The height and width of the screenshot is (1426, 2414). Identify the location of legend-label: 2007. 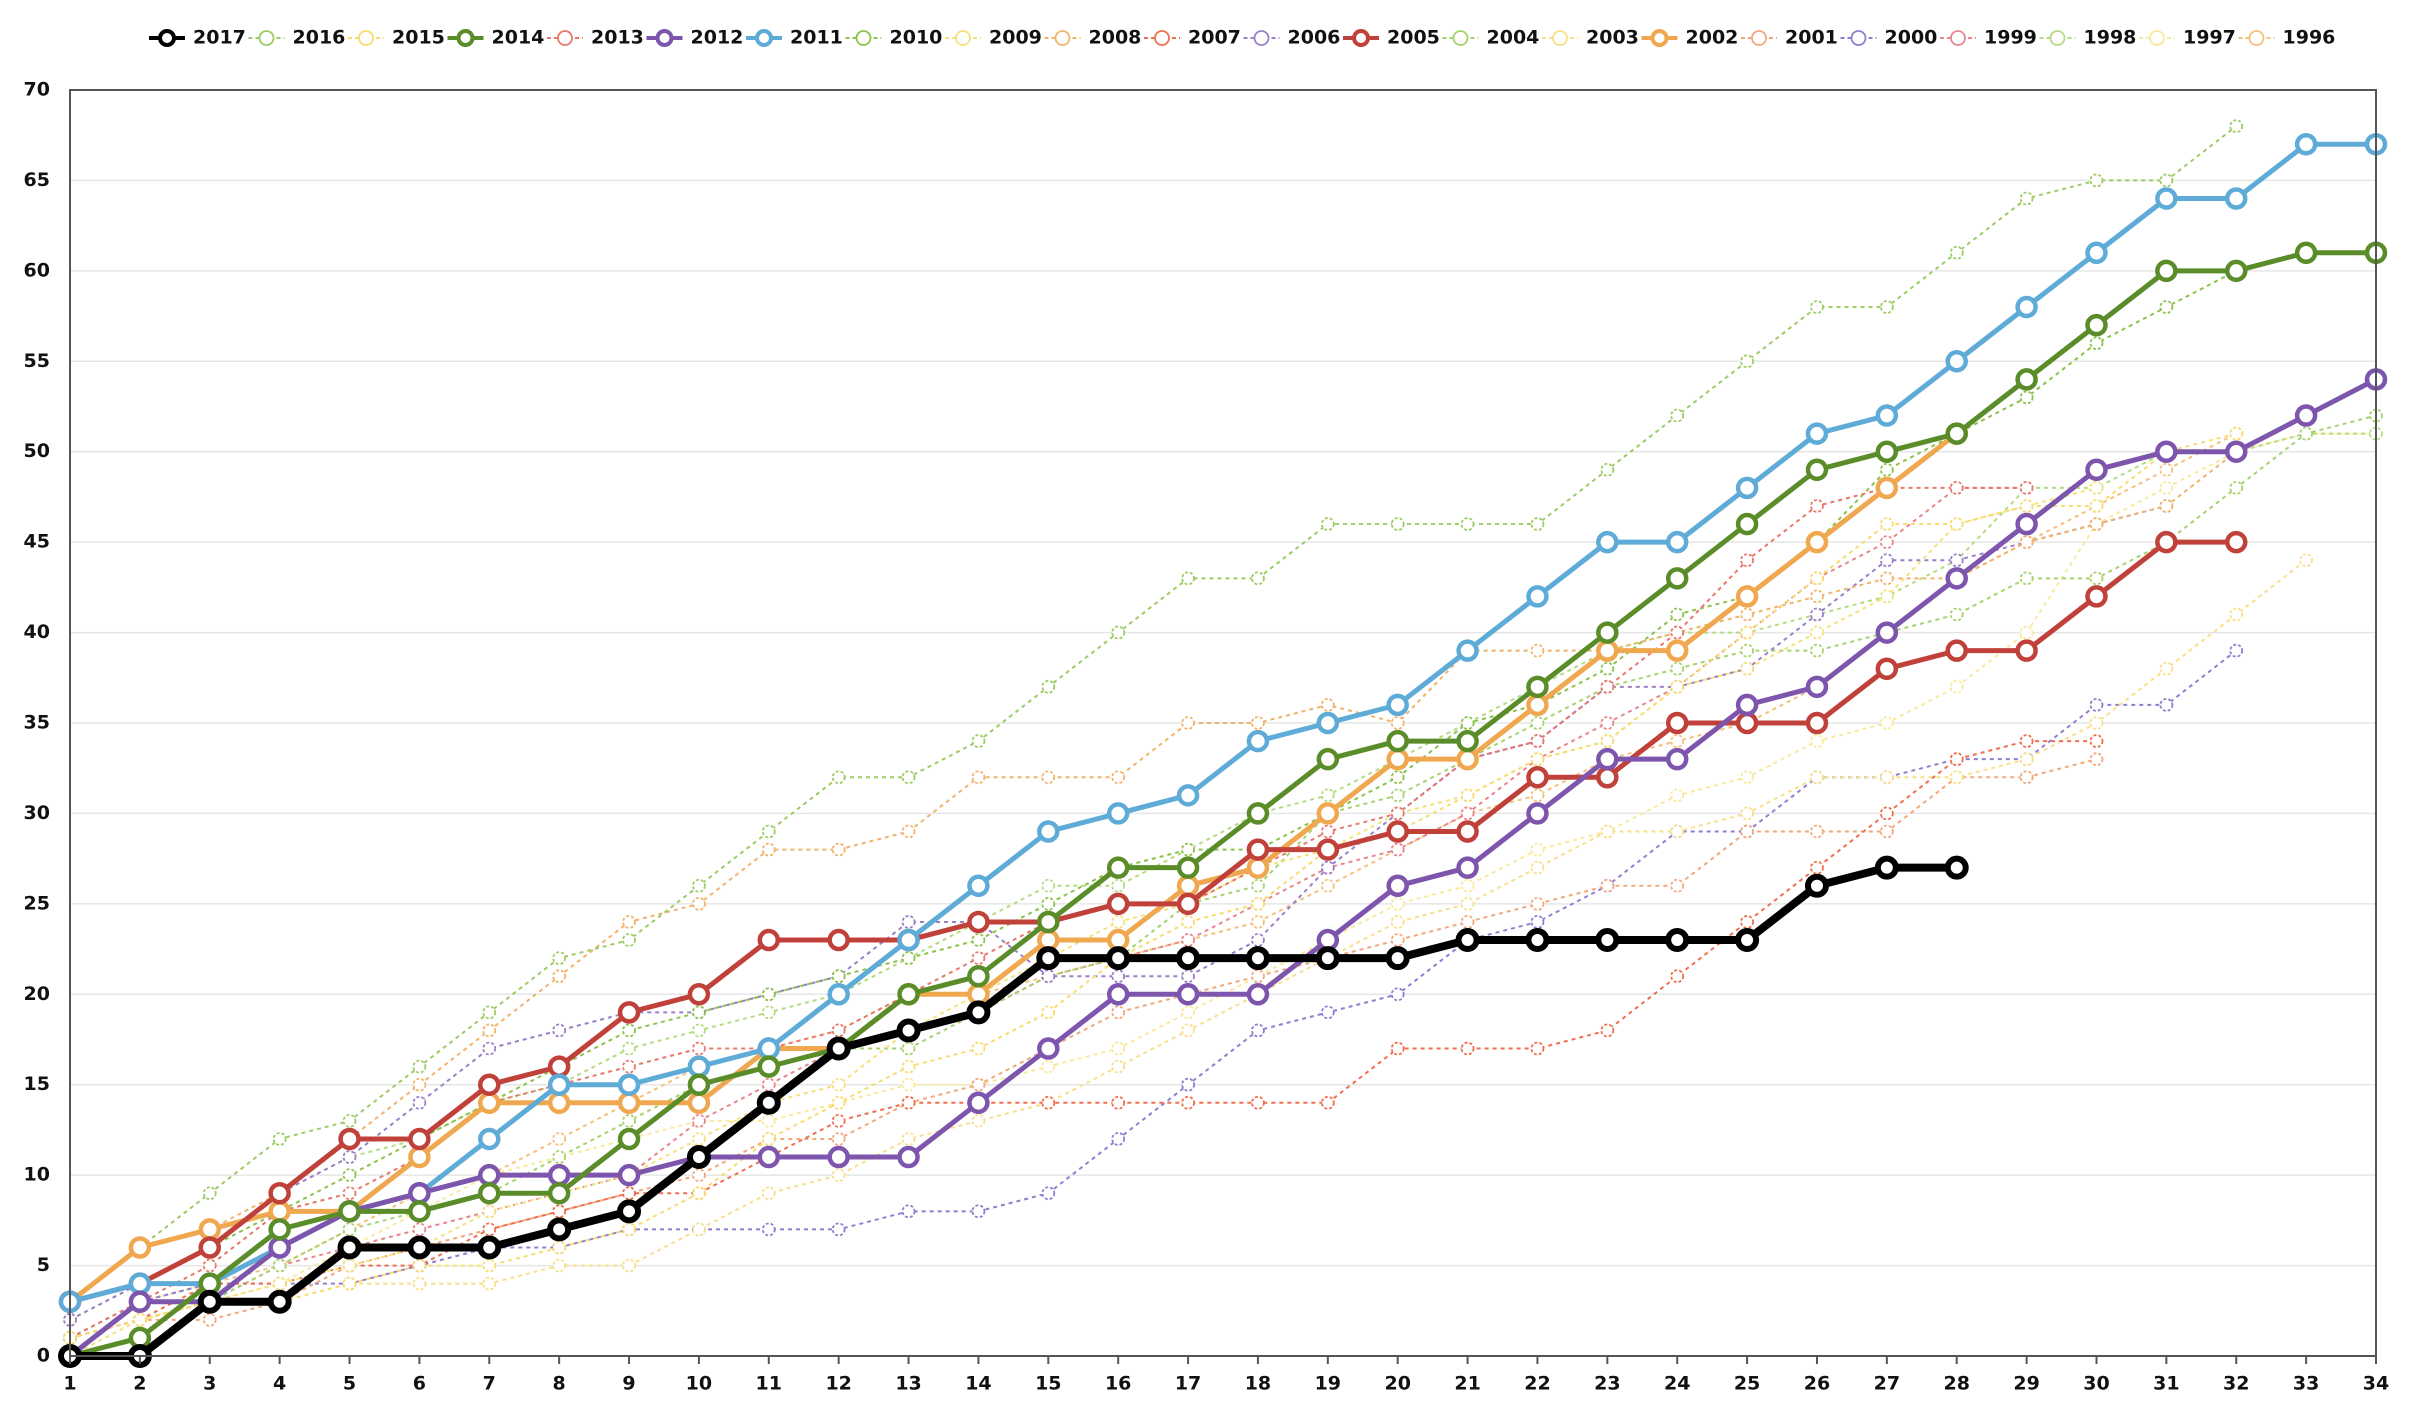
(1214, 38).